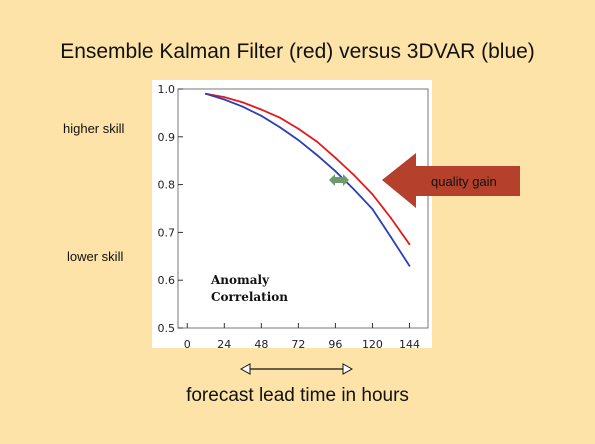  Describe the element at coordinates (348, 369) in the screenshot. I see `lead-time-arrow-right-head` at that location.